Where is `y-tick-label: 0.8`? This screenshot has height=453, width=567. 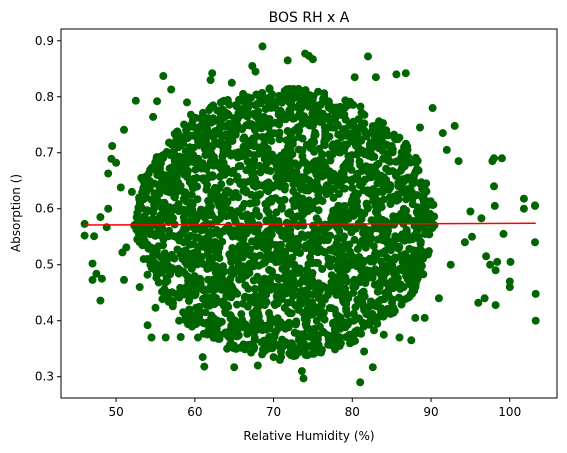 y-tick-label: 0.8 is located at coordinates (44, 97).